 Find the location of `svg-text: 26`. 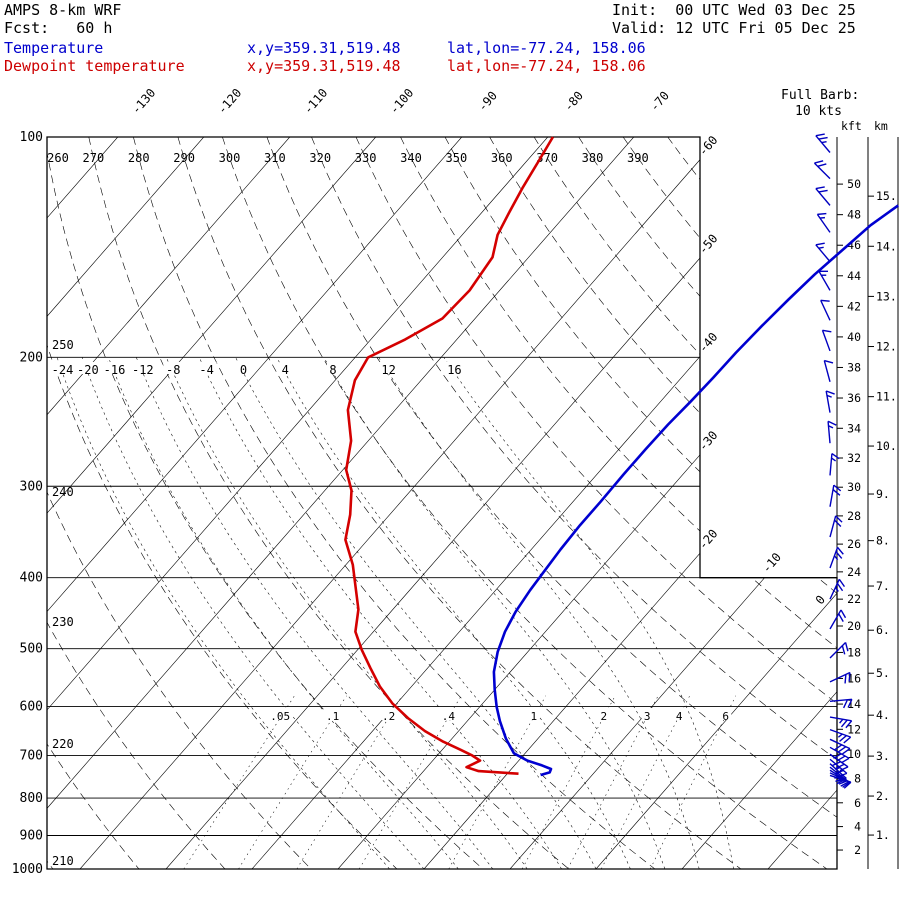

svg-text: 26 is located at coordinates (854, 544).